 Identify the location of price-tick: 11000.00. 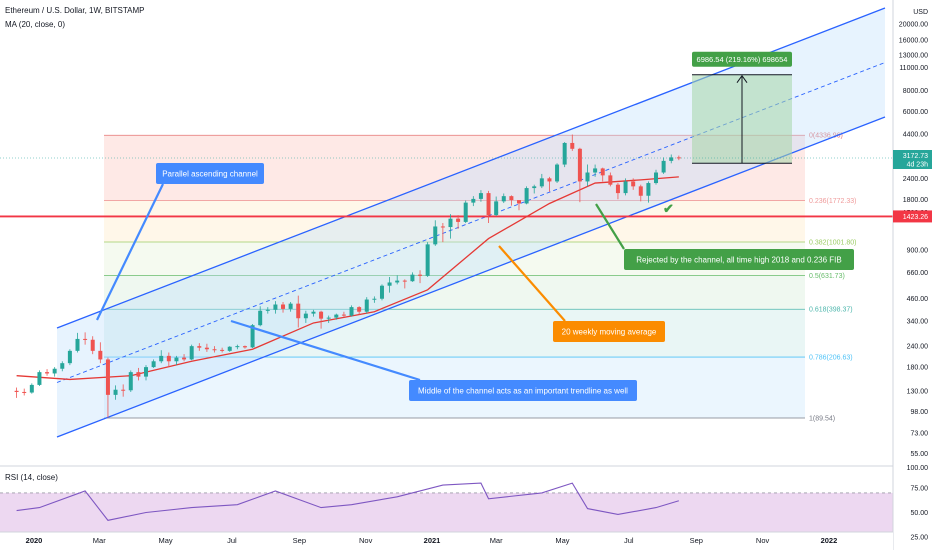
(913, 68).